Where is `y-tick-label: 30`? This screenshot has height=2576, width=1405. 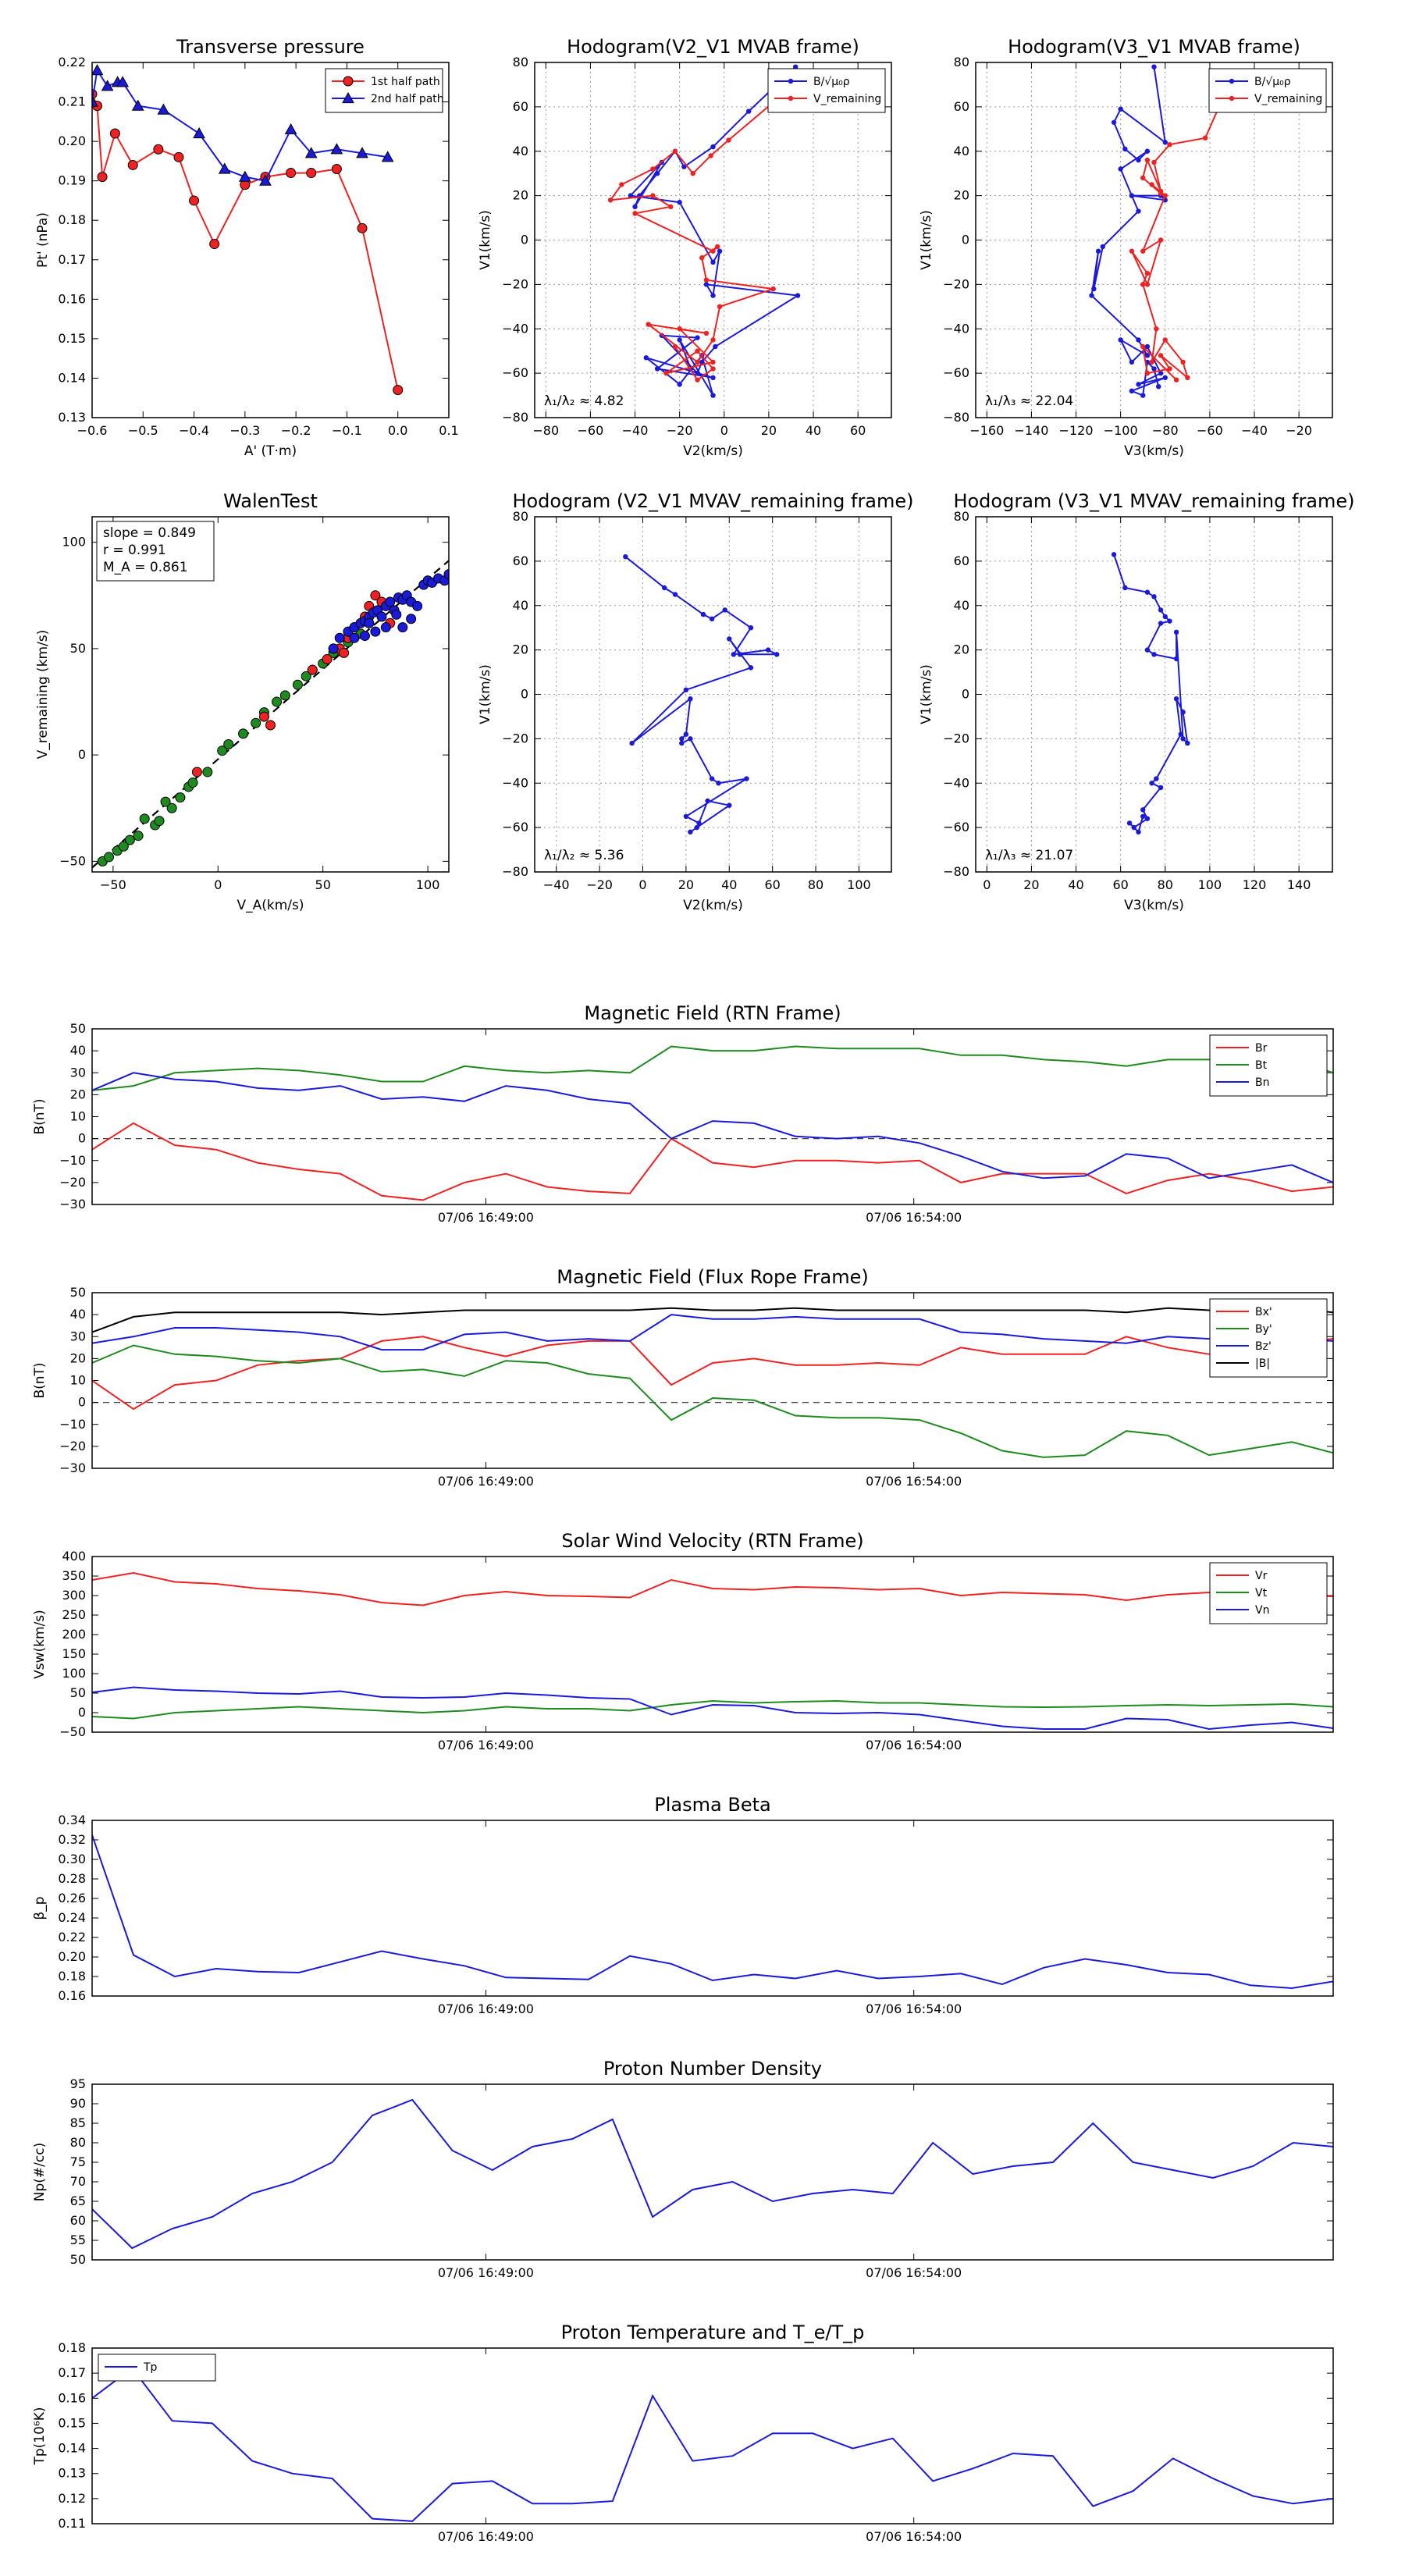
y-tick-label: 30 is located at coordinates (78, 1072).